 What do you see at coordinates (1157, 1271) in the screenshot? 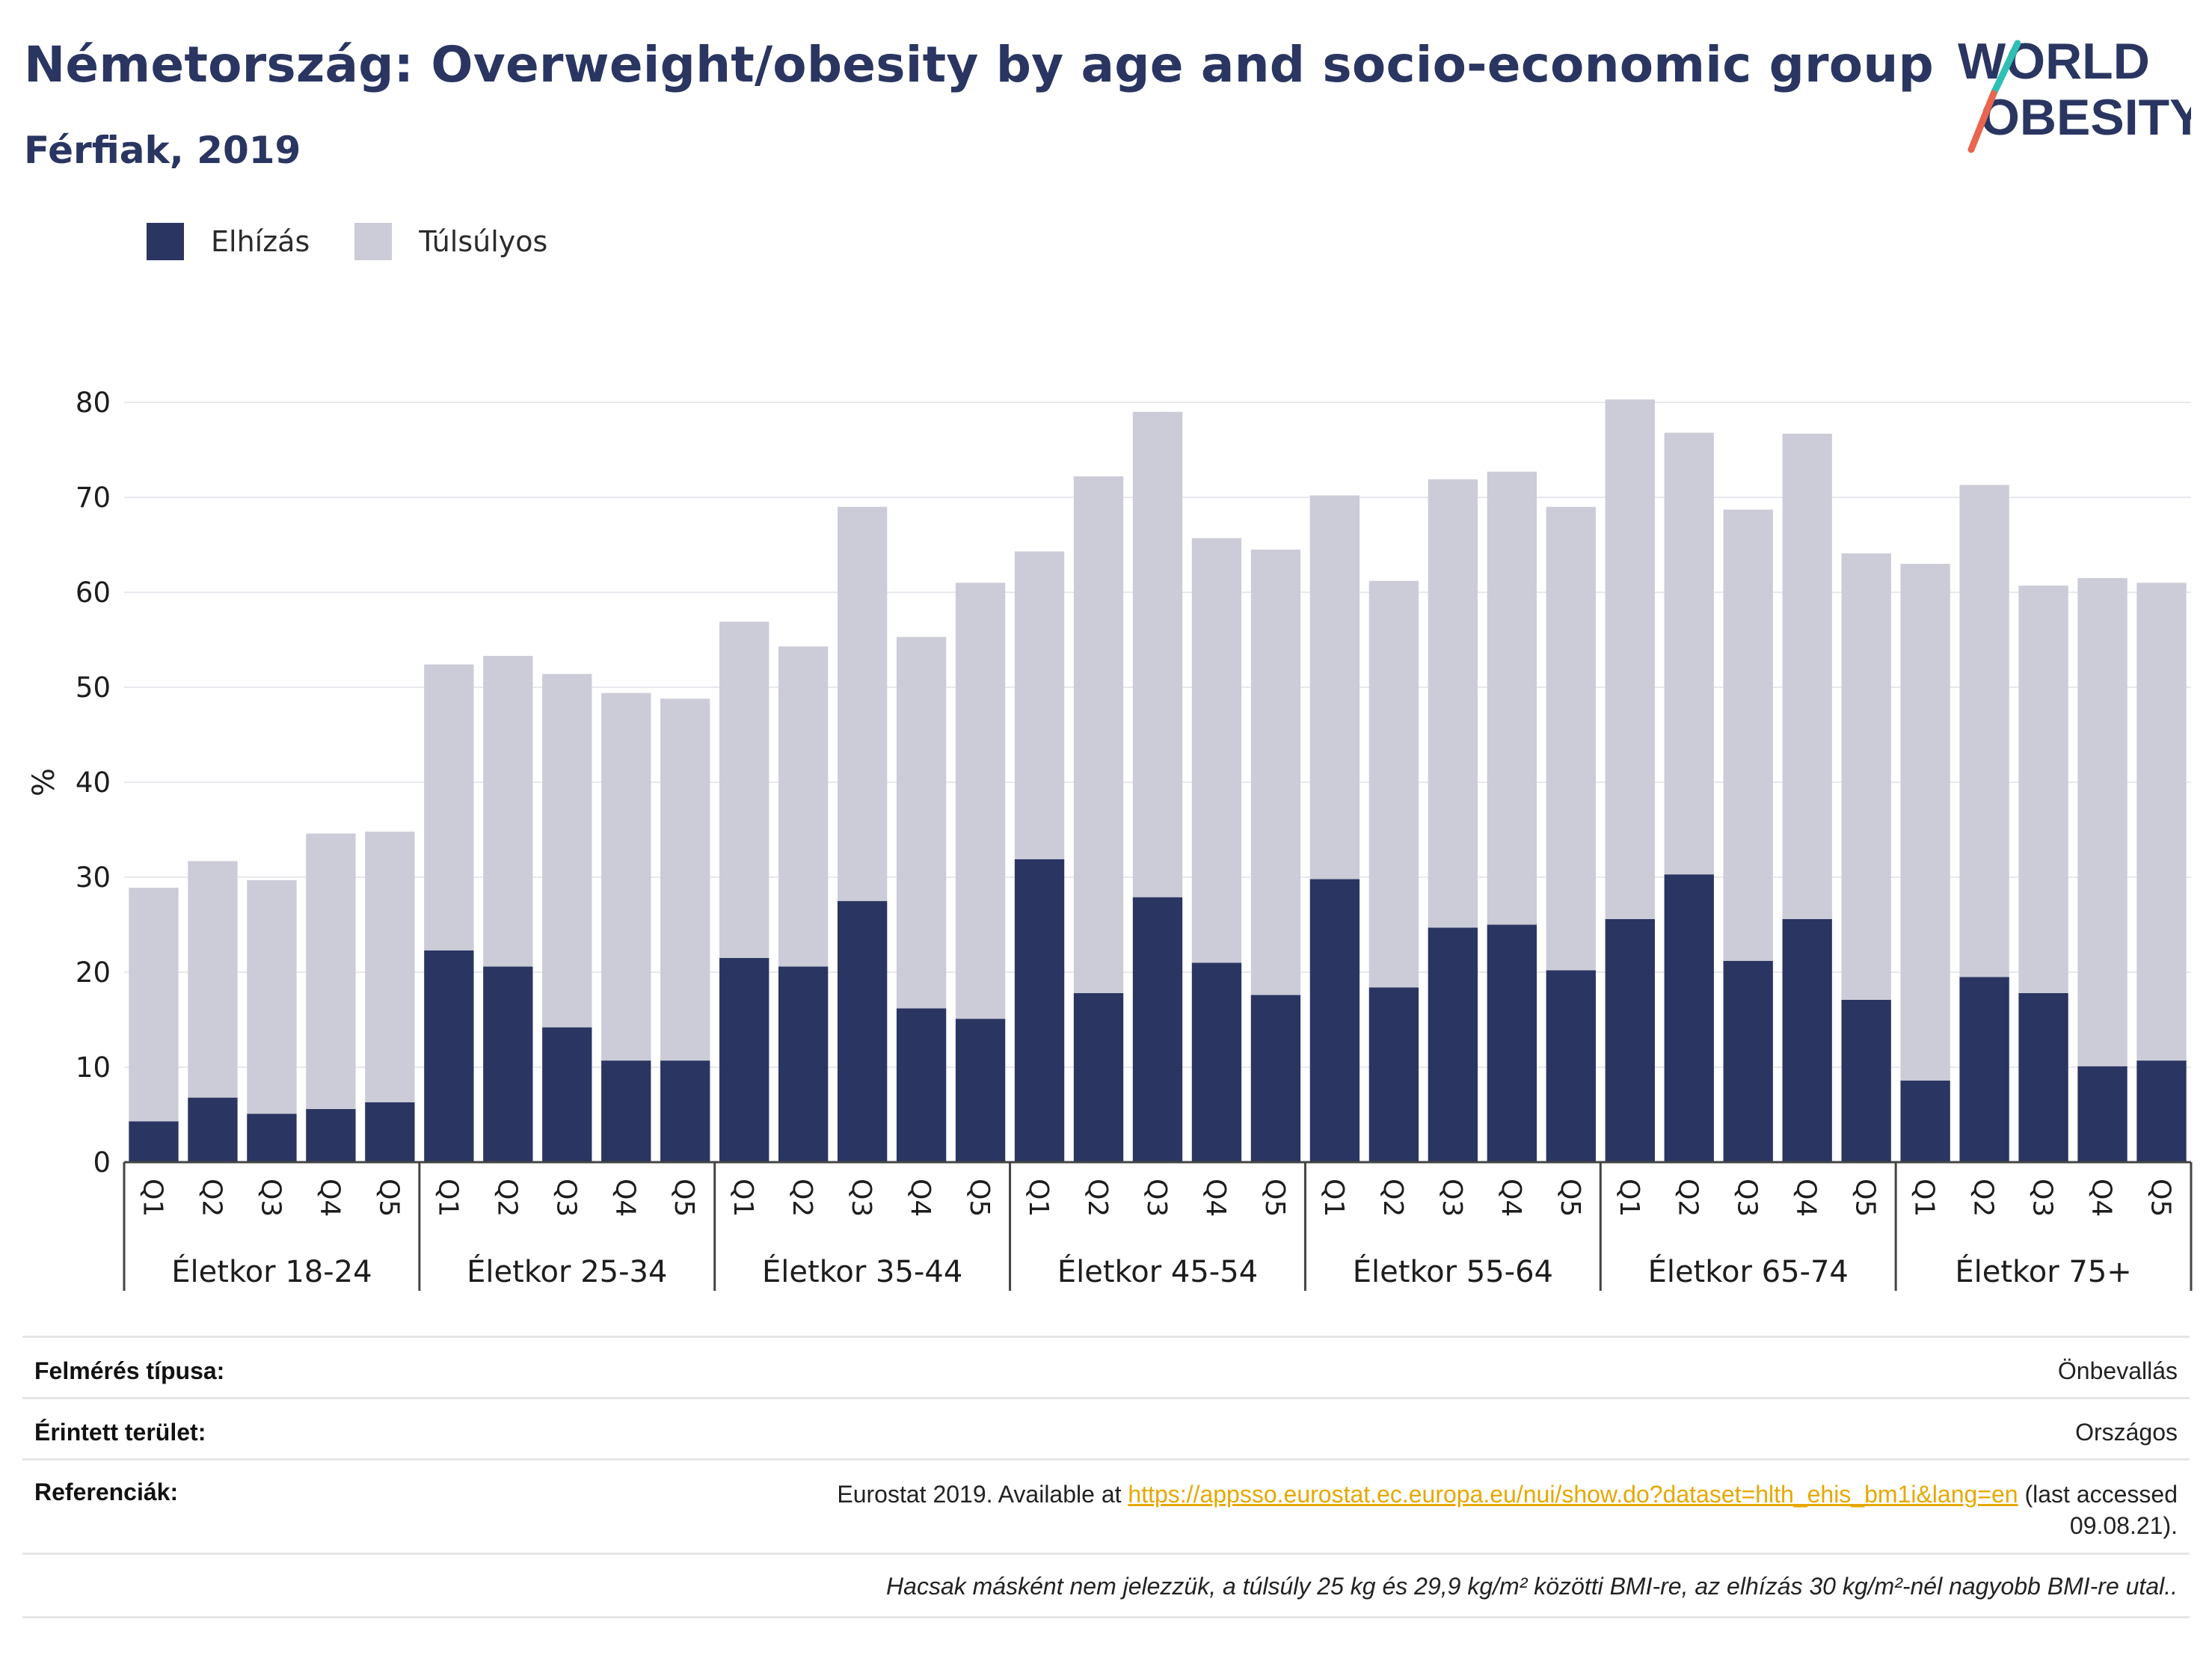
I see `group-label: Életkor 45-54` at bounding box center [1157, 1271].